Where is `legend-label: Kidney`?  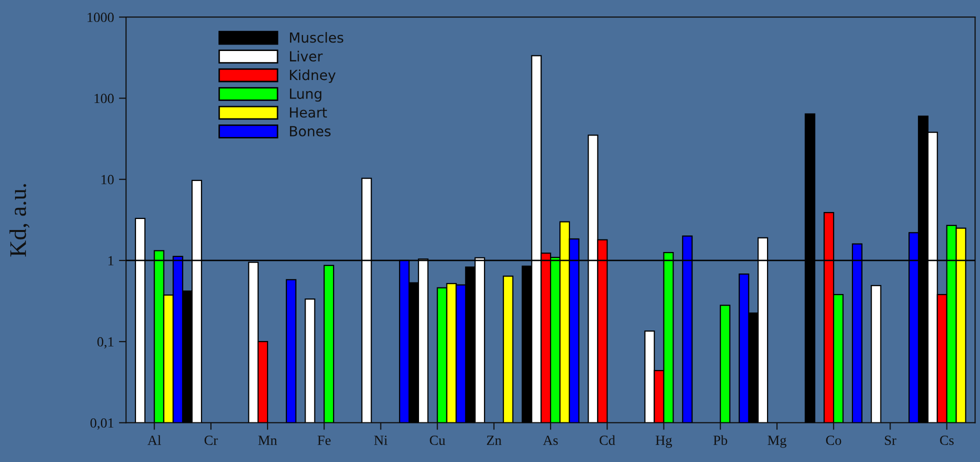
legend-label: Kidney is located at coordinates (313, 76).